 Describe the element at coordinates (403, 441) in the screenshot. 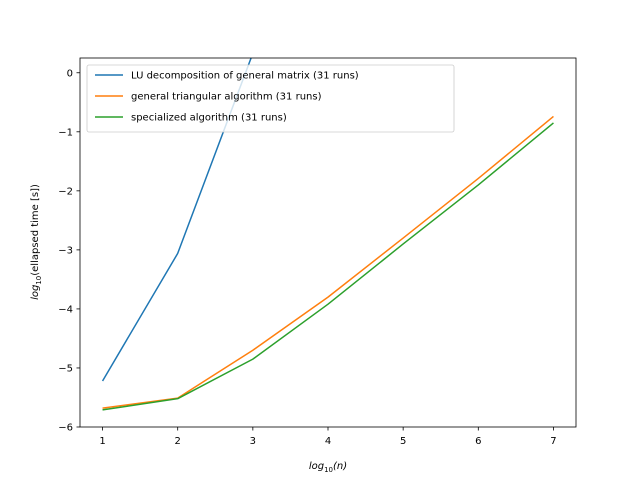

I see `x-tick-label: 5` at that location.